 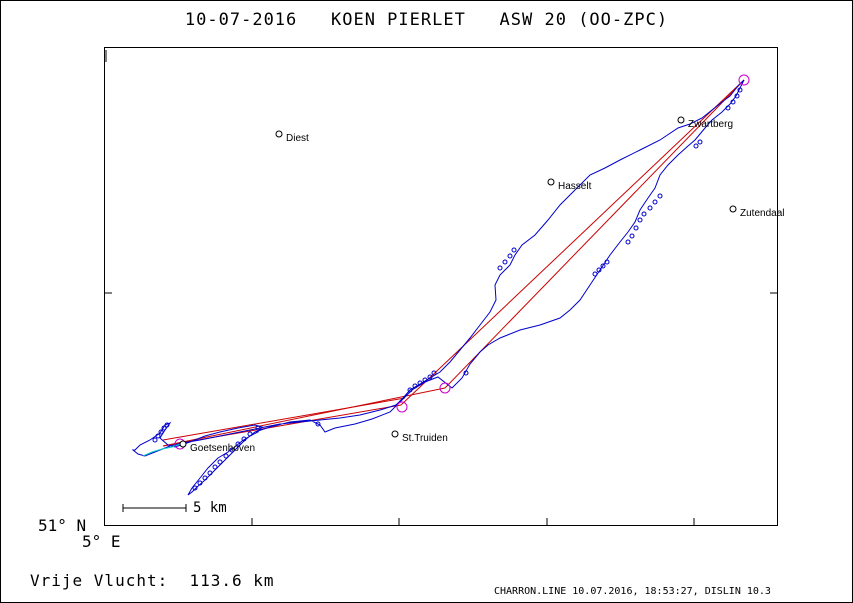 What do you see at coordinates (575, 186) in the screenshot?
I see `town-label-hasselt: Hasselt` at bounding box center [575, 186].